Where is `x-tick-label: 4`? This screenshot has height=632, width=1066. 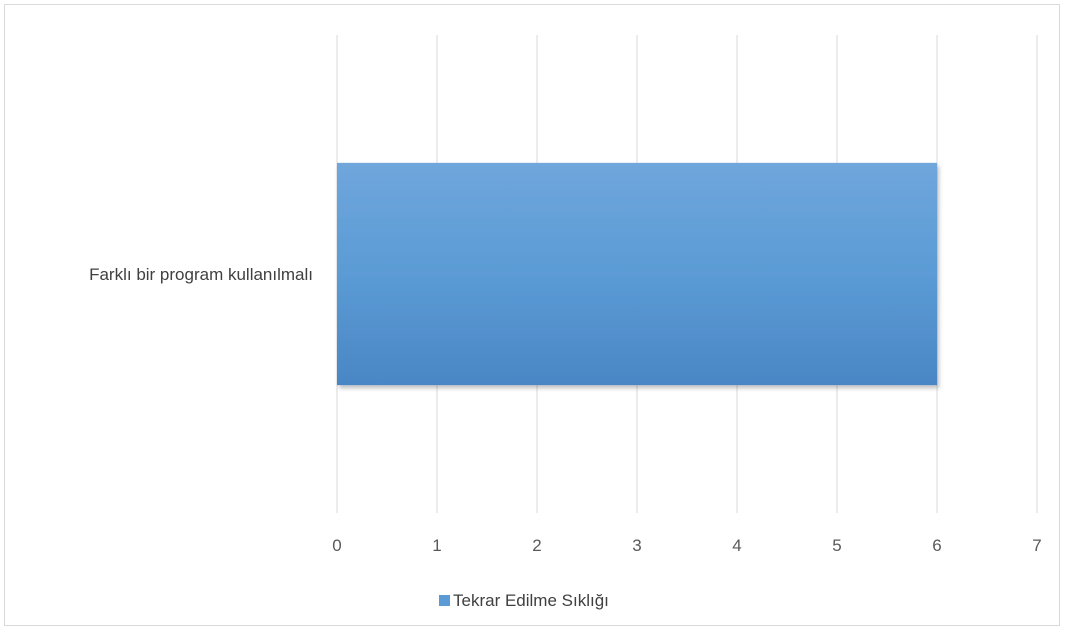 x-tick-label: 4 is located at coordinates (736, 545).